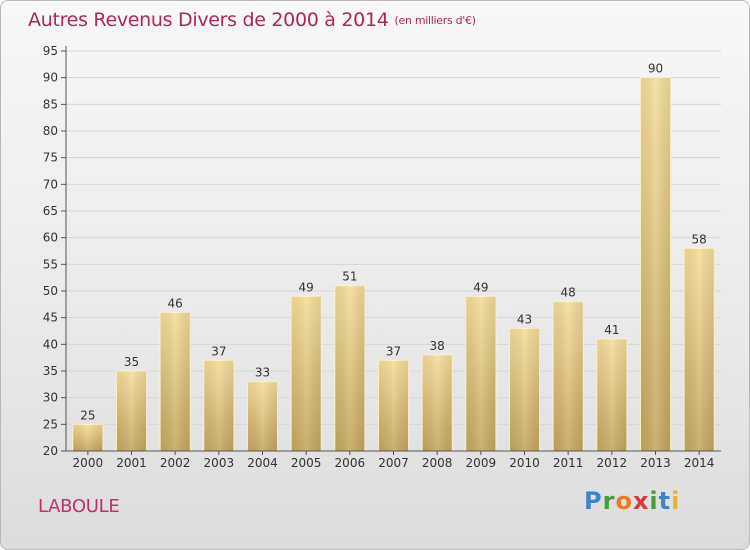  I want to click on y-tick-label: 30, so click(50, 398).